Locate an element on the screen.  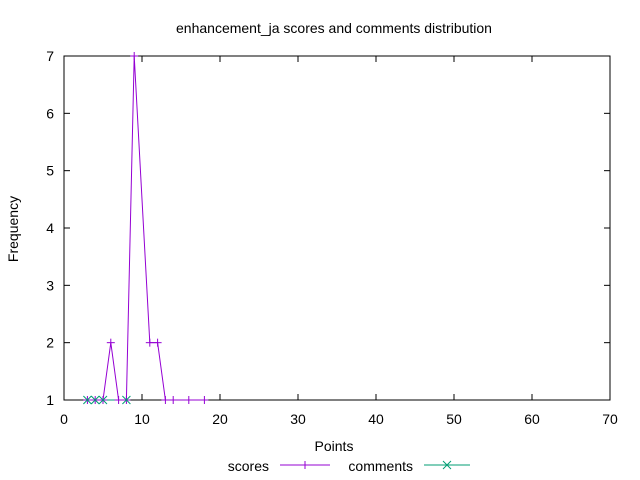
legend: scores comments is located at coordinates (349, 466).